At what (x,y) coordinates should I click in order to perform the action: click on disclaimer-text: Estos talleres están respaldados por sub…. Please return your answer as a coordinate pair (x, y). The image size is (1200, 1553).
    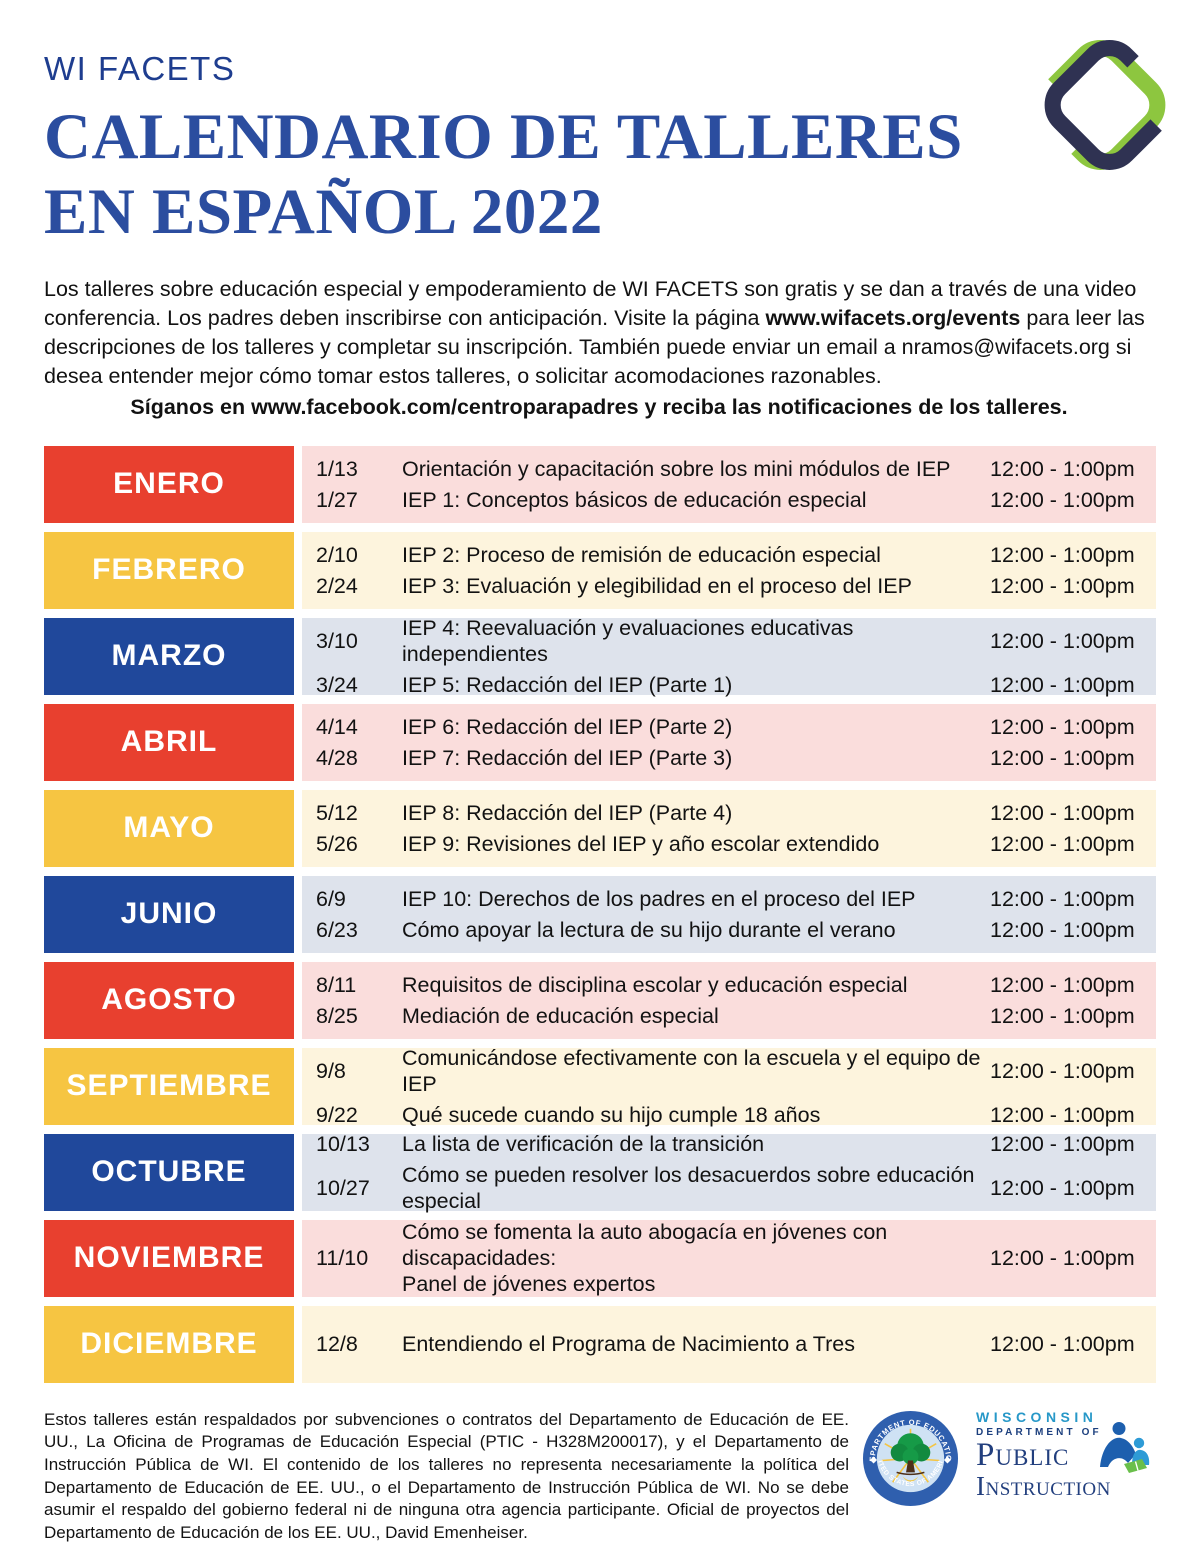
    Looking at the image, I should click on (446, 1475).